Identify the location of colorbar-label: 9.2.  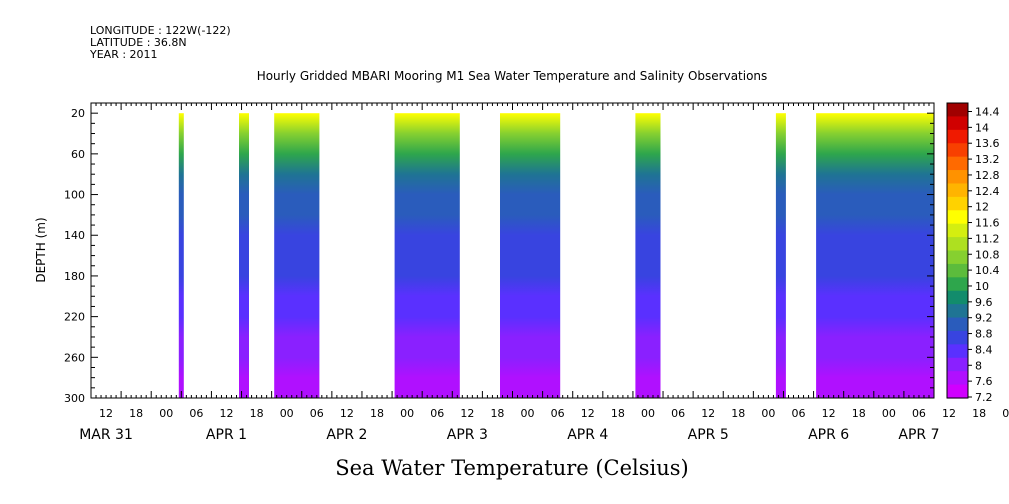
(984, 318).